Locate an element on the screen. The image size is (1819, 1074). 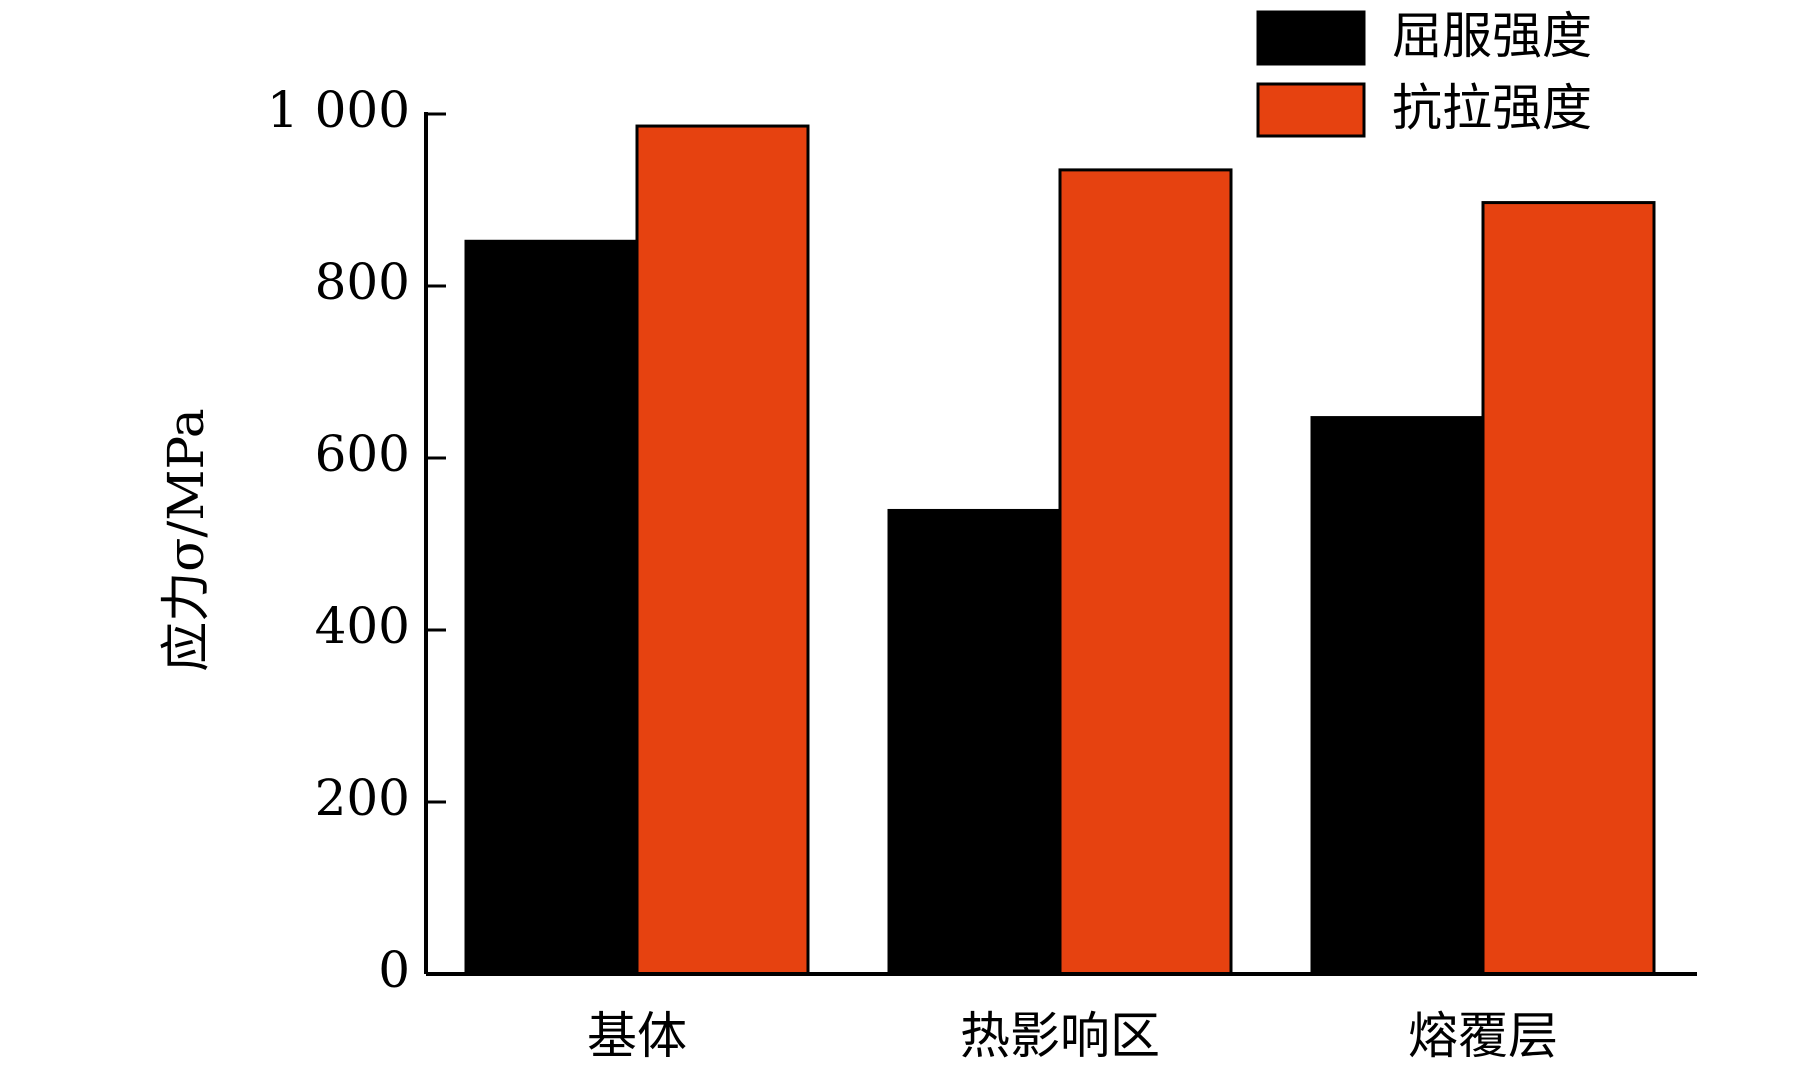
x-tick-label: 热影响区 is located at coordinates (1060, 1036).